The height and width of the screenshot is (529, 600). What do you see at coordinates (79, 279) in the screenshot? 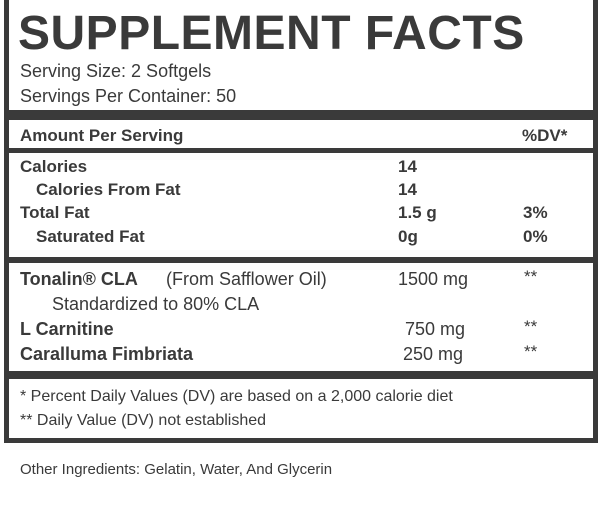
I see `ingredient-name: Tonalin® CLA` at bounding box center [79, 279].